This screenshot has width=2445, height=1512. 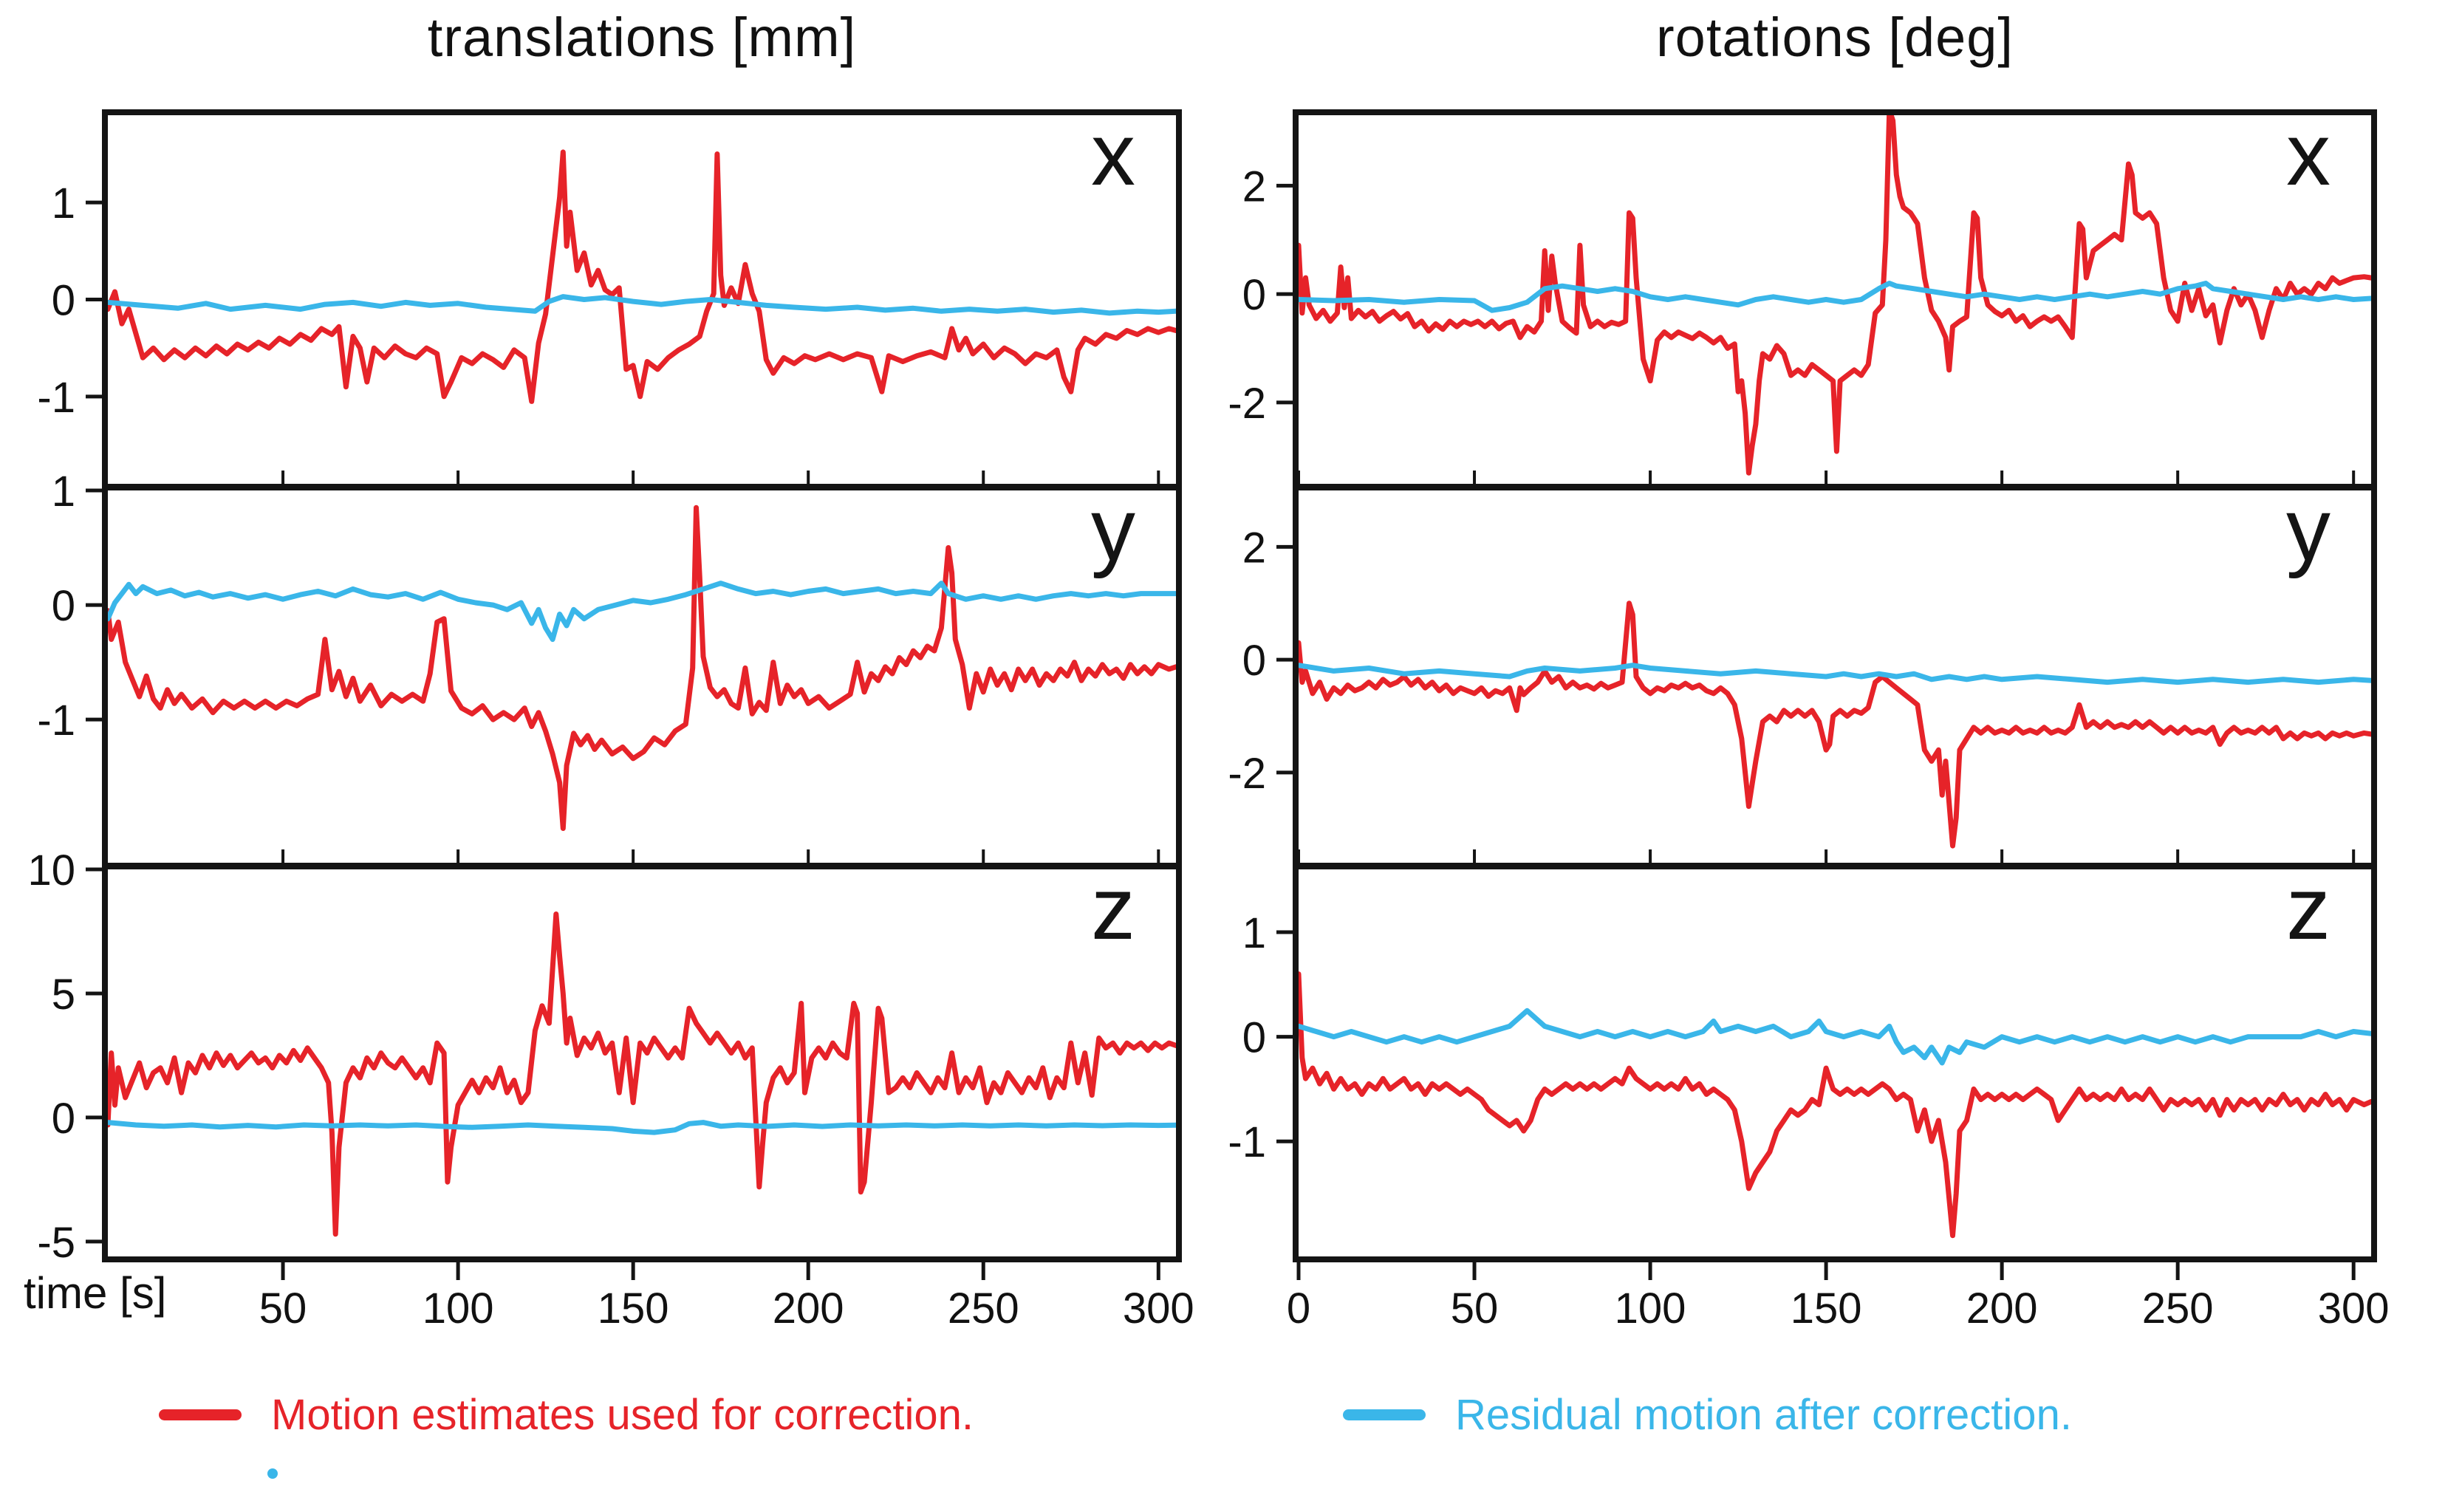 What do you see at coordinates (622, 1415) in the screenshot?
I see `legend-label-motion: Motion estimates used for correction.` at bounding box center [622, 1415].